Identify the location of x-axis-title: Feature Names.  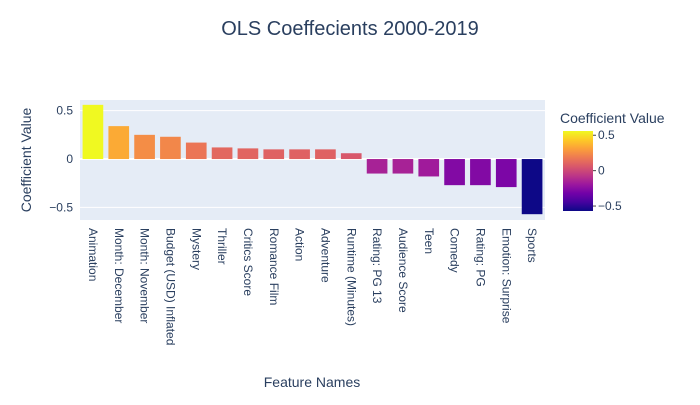
(312, 382).